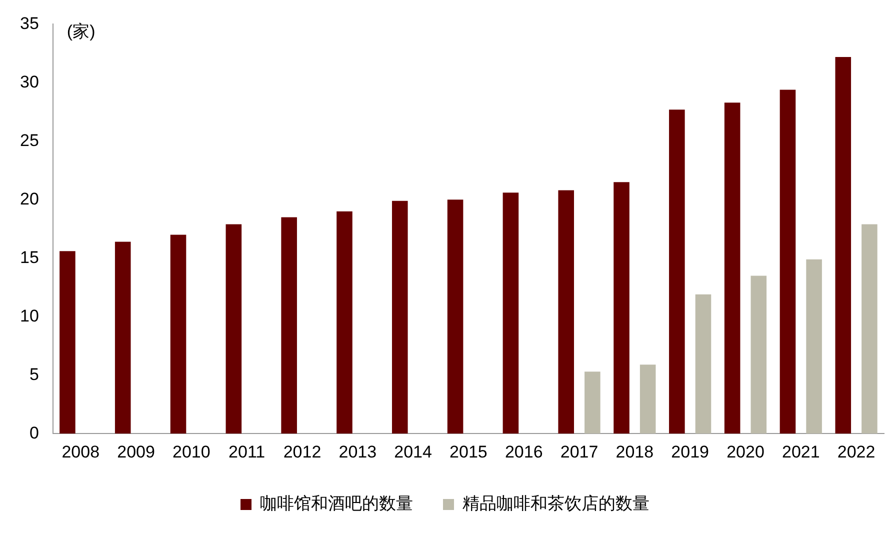 The width and height of the screenshot is (892, 533). Describe the element at coordinates (413, 452) in the screenshot. I see `x-tick-label: 2014` at that location.